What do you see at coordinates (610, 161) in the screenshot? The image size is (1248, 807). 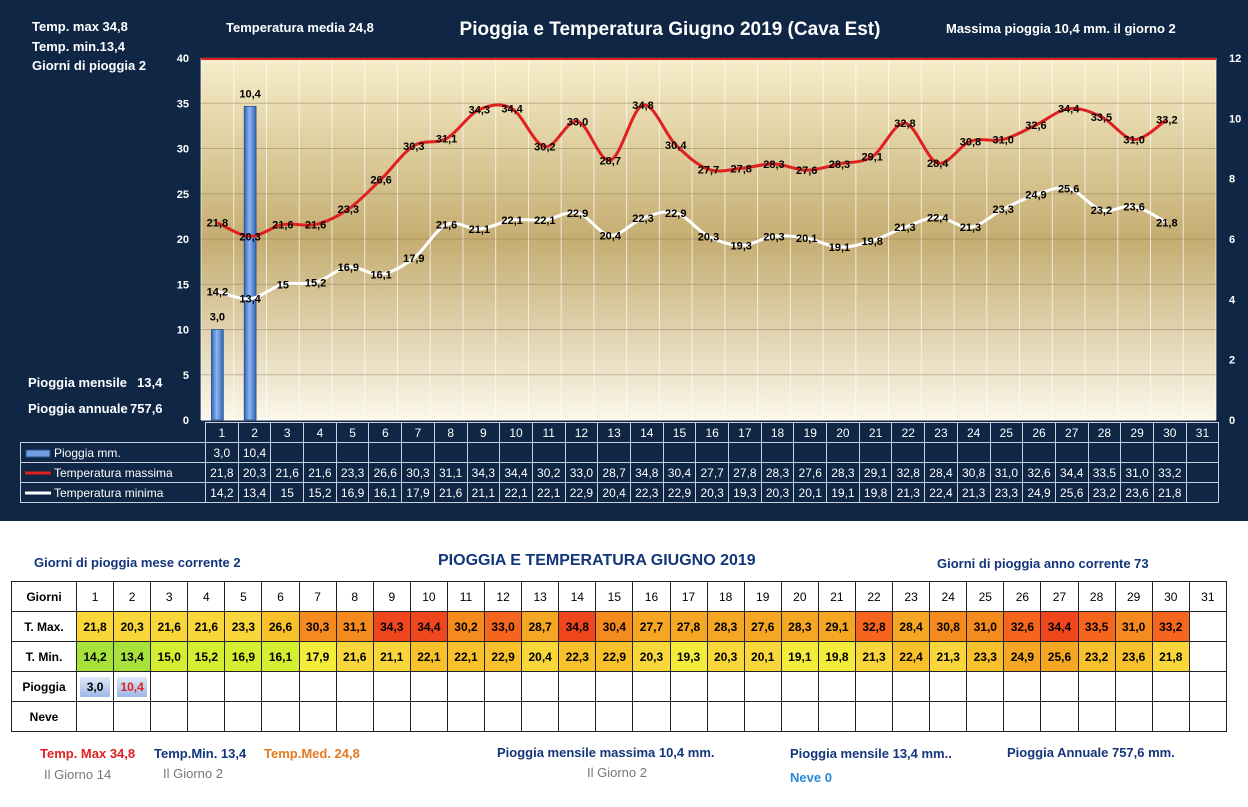 I see `temp-max-point-label: 28,7` at bounding box center [610, 161].